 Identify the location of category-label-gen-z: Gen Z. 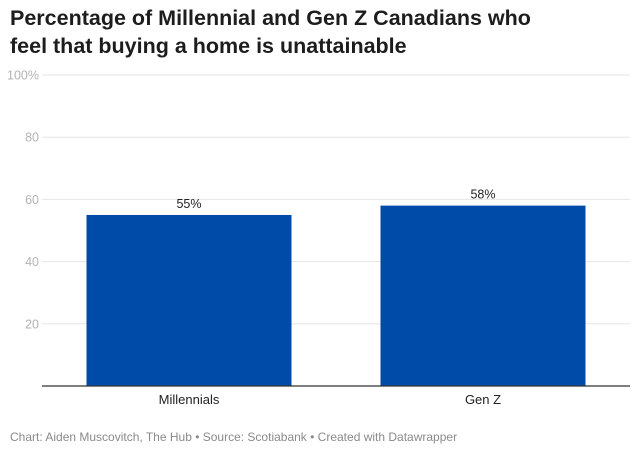
(483, 399).